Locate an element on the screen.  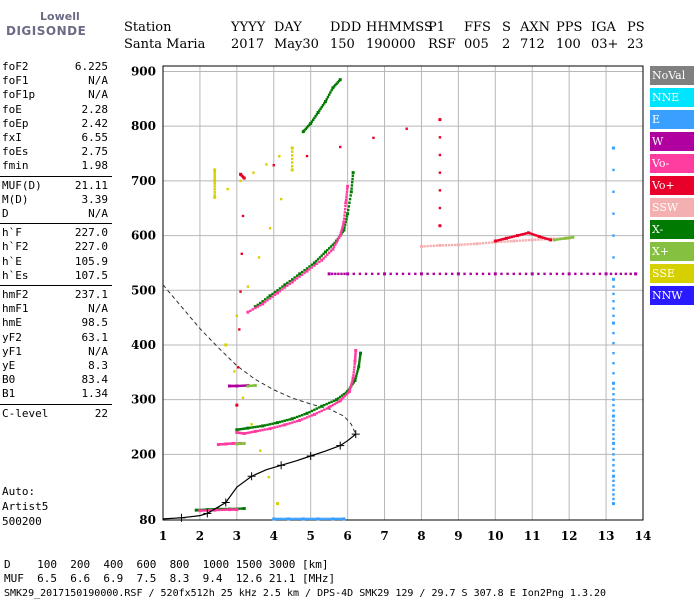
param-name: M(D) is located at coordinates (15, 199).